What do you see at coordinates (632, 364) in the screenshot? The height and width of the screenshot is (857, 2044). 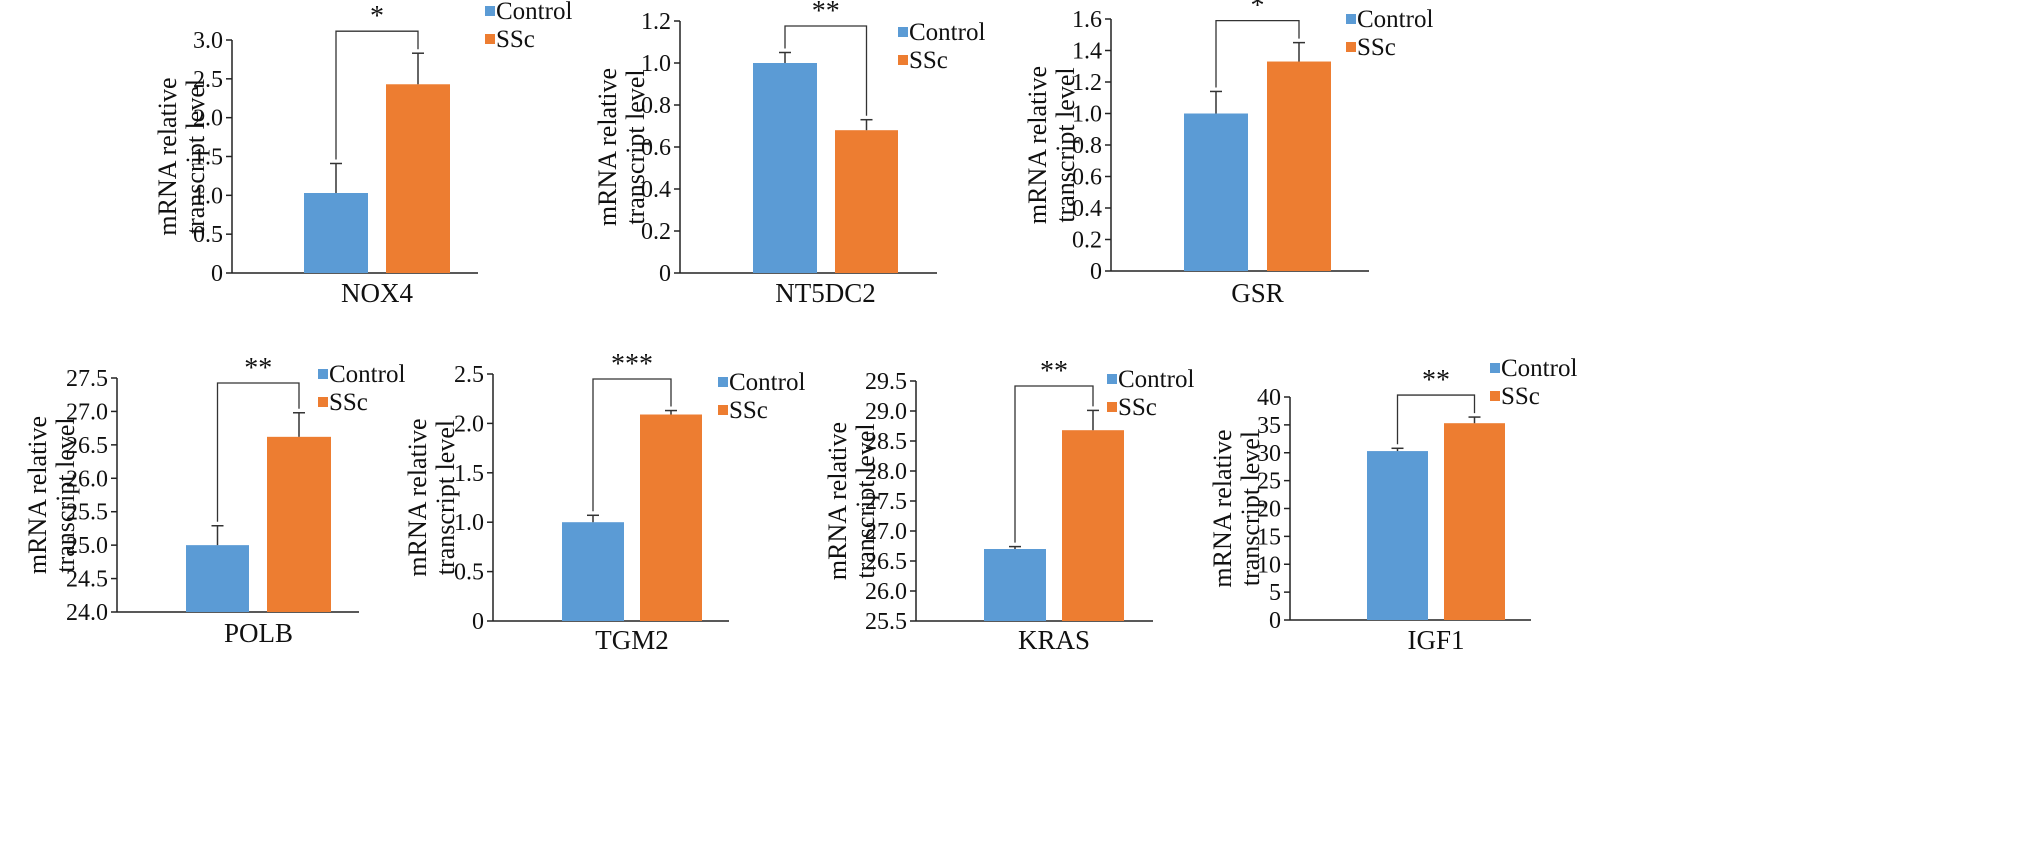 I see `significance-label: ***` at bounding box center [632, 364].